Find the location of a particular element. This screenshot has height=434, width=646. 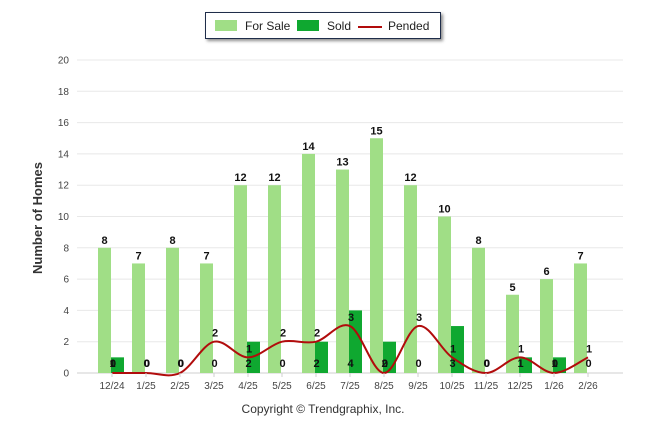

y-tick-label: 20 is located at coordinates (64, 61).